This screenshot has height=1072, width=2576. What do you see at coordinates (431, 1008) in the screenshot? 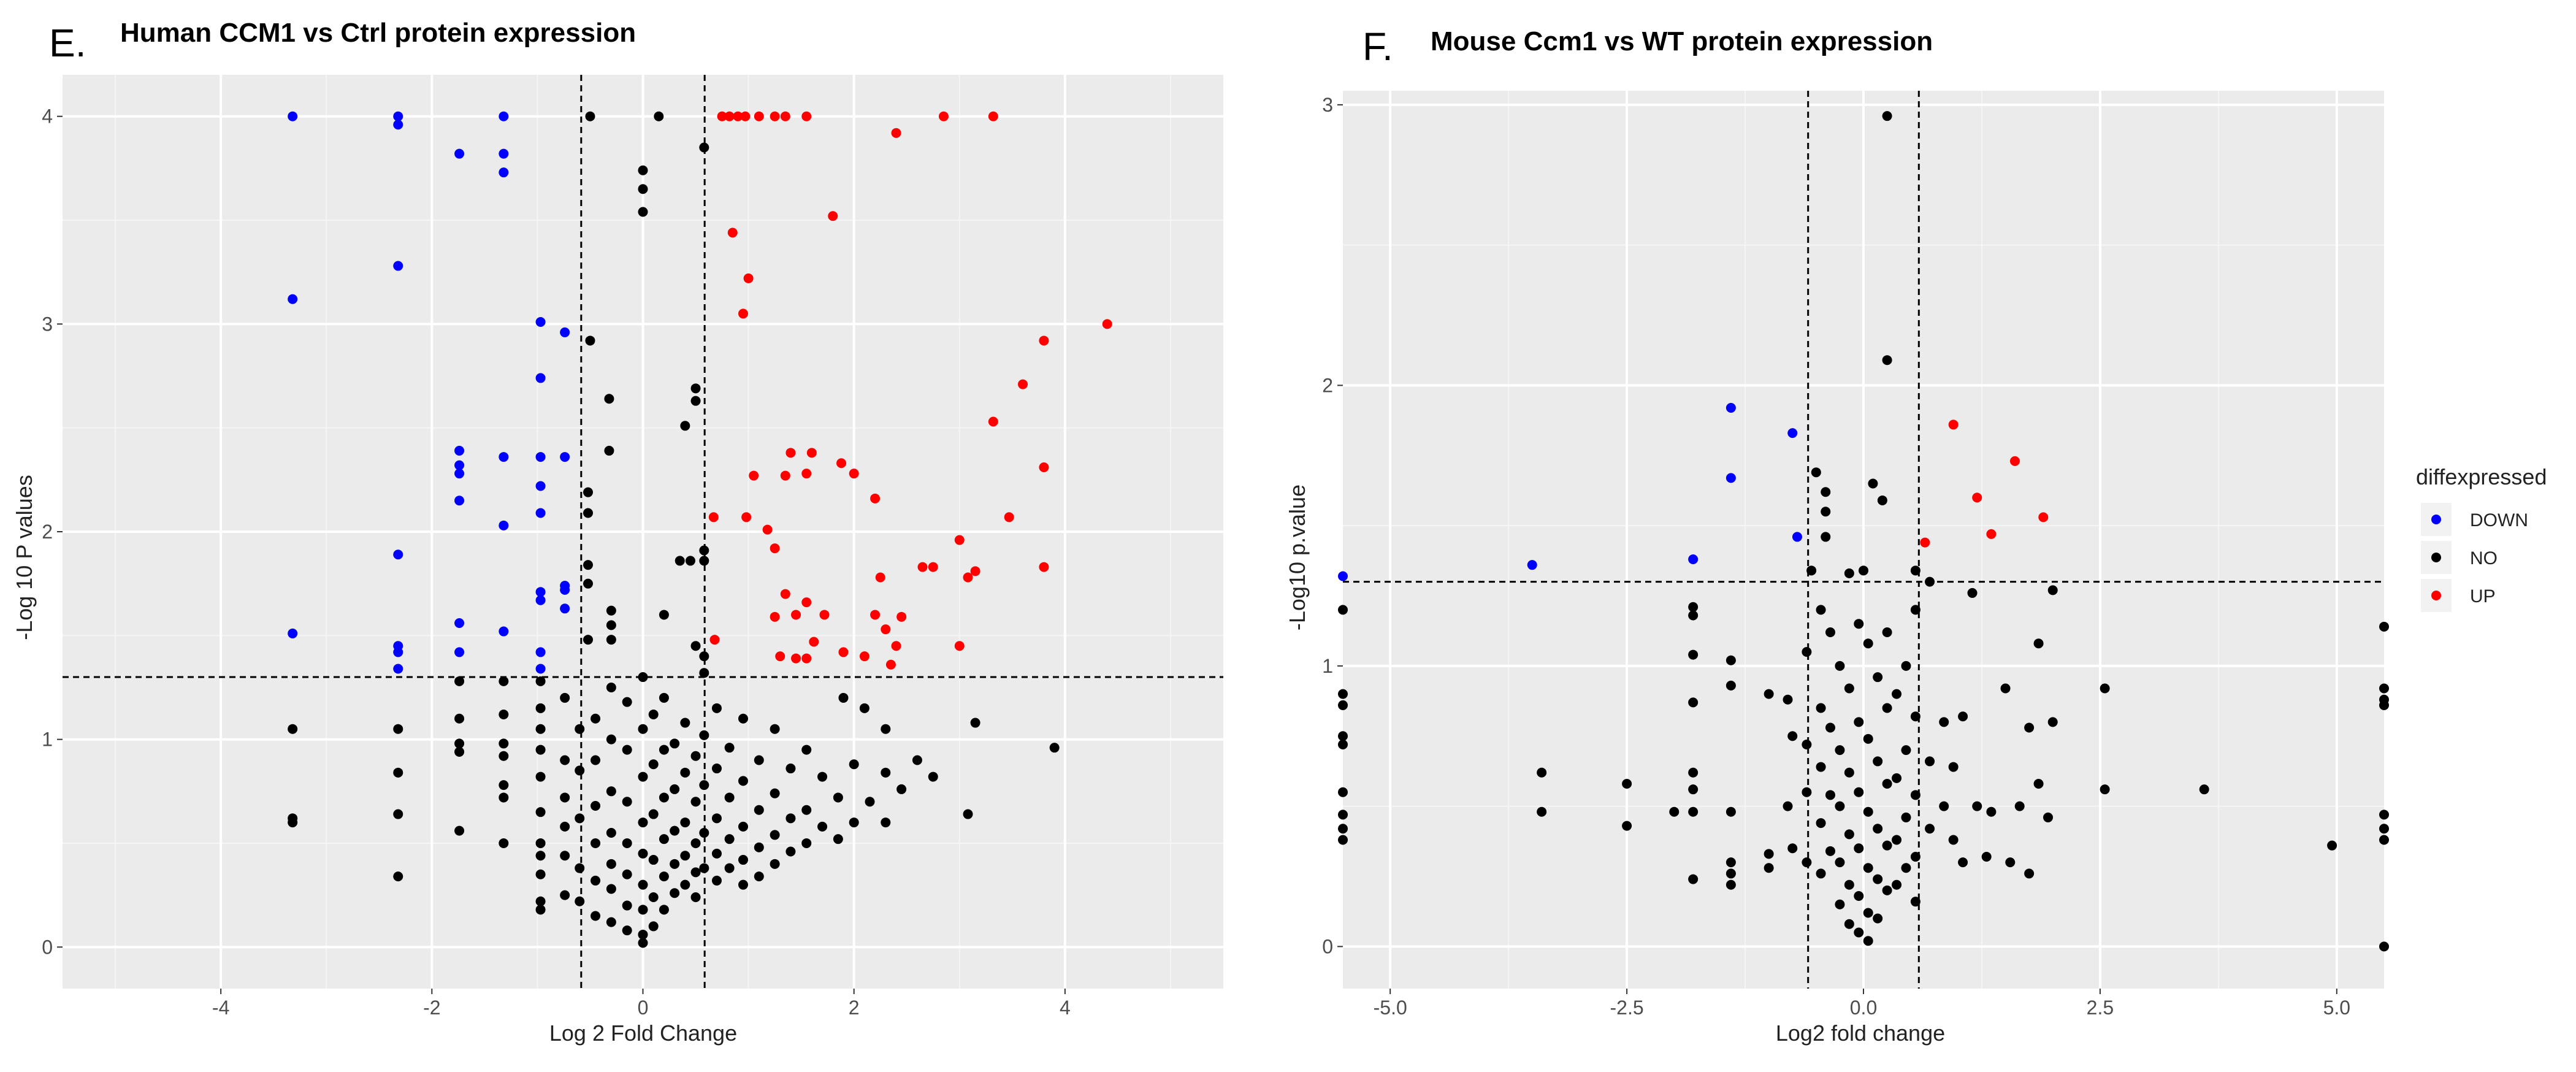
I see `x-tick-label: -2` at bounding box center [431, 1008].